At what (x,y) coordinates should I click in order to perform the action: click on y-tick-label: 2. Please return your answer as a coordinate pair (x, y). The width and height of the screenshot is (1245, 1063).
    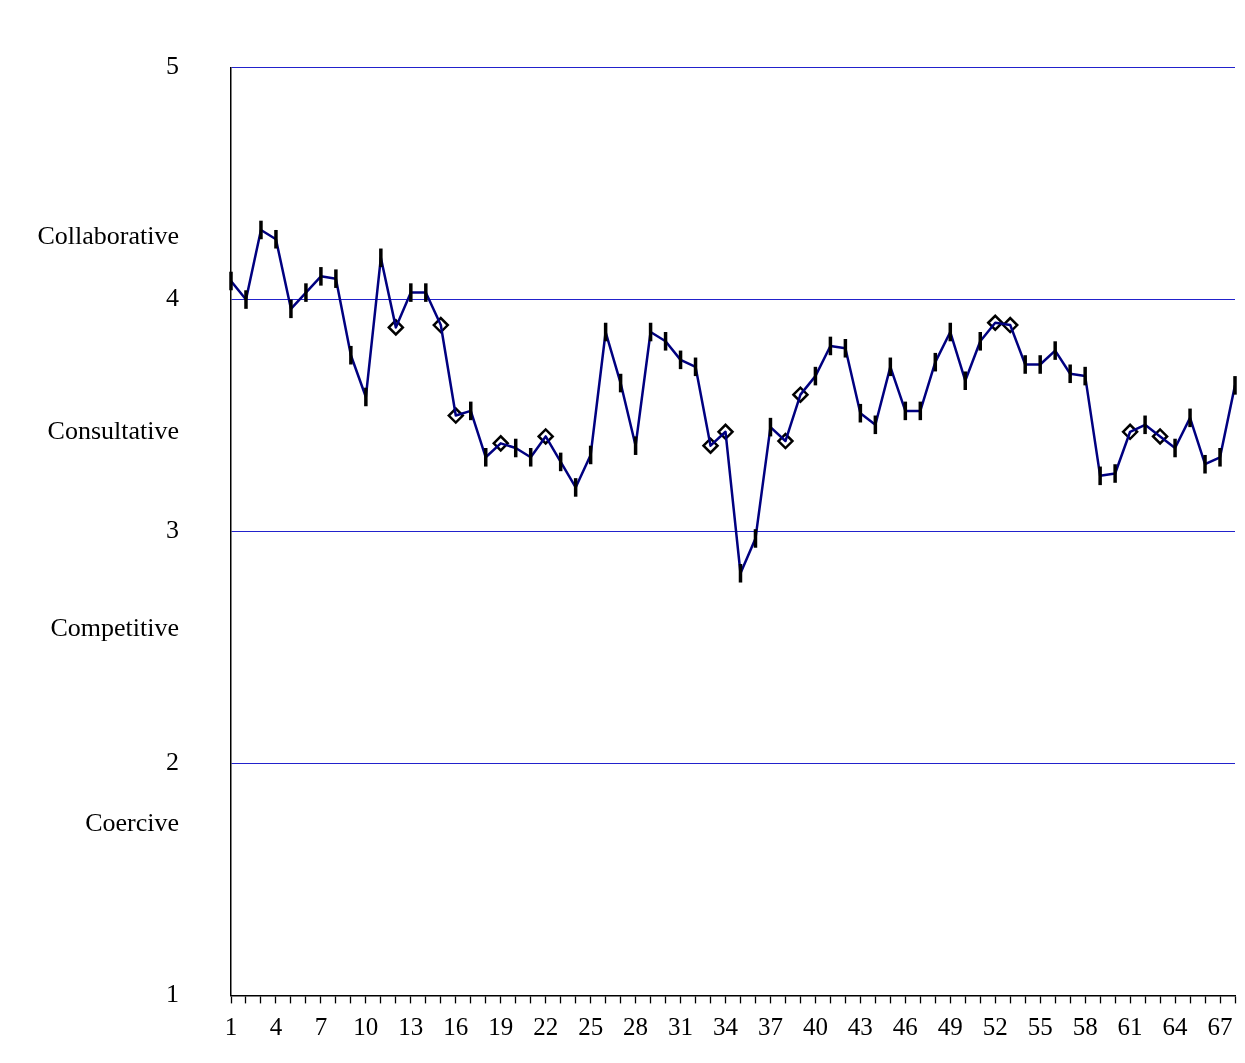
    Looking at the image, I should click on (172, 762).